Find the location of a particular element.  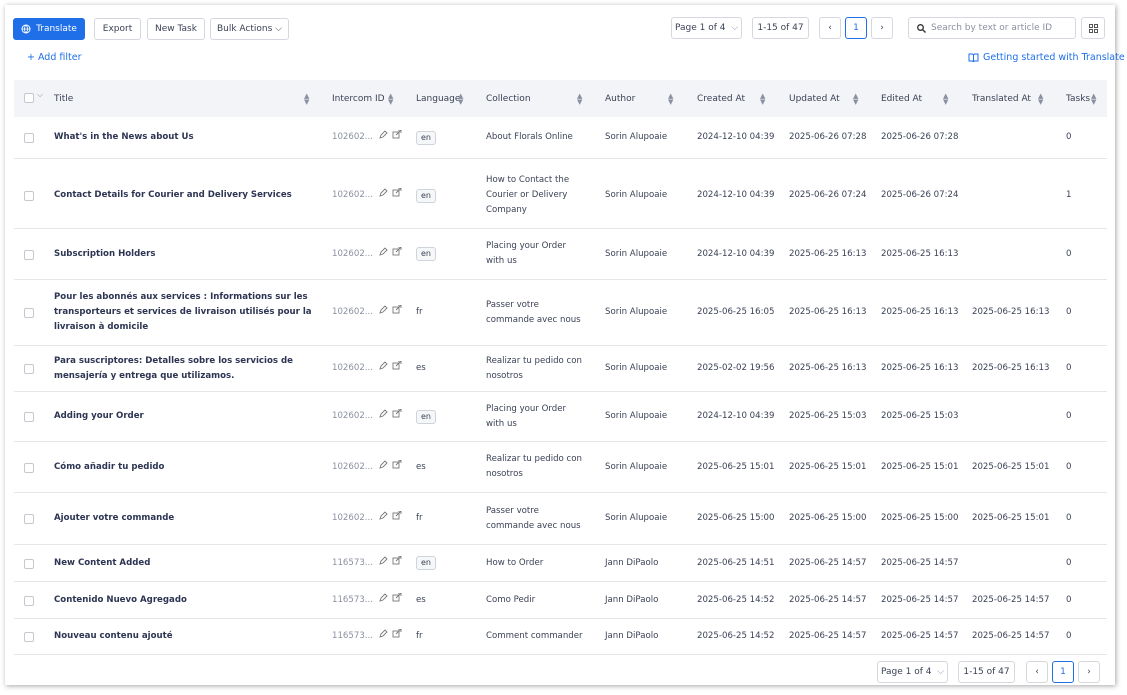

title: Nouveau contenu ajouté is located at coordinates (113, 636).